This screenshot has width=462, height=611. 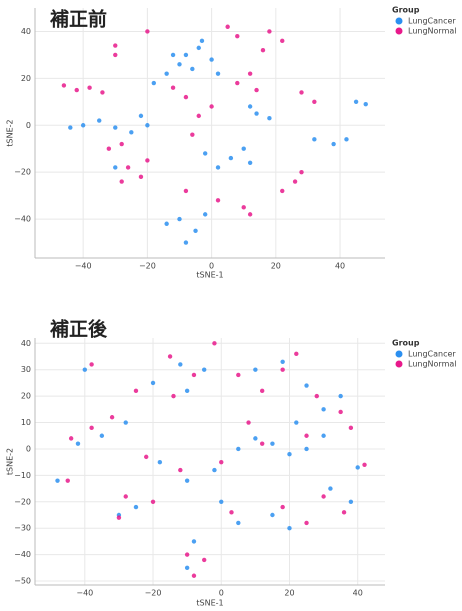 I want to click on x-axis-label: tSNE-1, so click(x=209, y=603).